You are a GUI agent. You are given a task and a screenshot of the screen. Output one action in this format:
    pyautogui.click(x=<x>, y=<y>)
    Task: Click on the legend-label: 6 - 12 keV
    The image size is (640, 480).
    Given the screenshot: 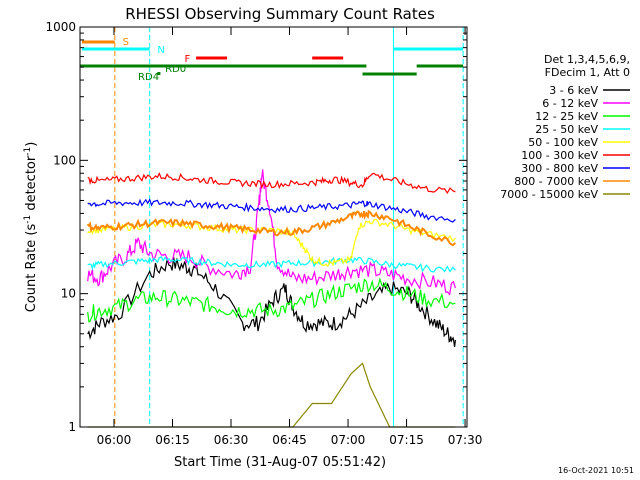 What is the action you would take?
    pyautogui.click(x=570, y=103)
    